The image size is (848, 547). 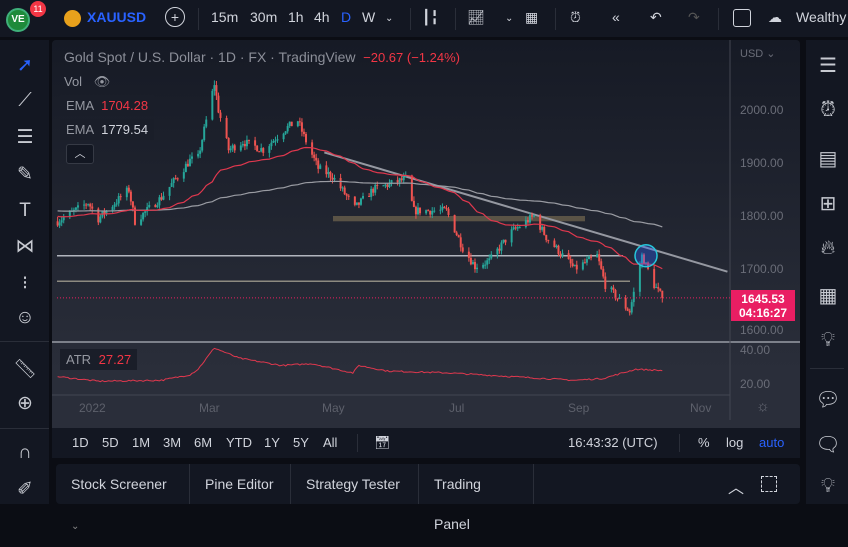 I want to click on compare-add-icon: +, so click(x=175, y=17).